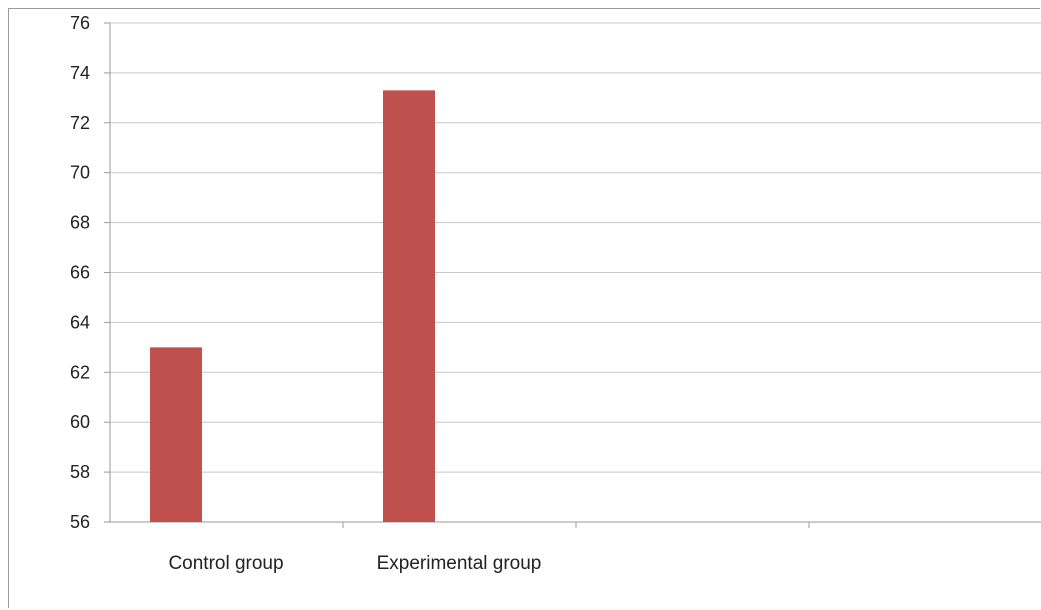 The image size is (1041, 610). I want to click on bar-control-group, so click(176, 434).